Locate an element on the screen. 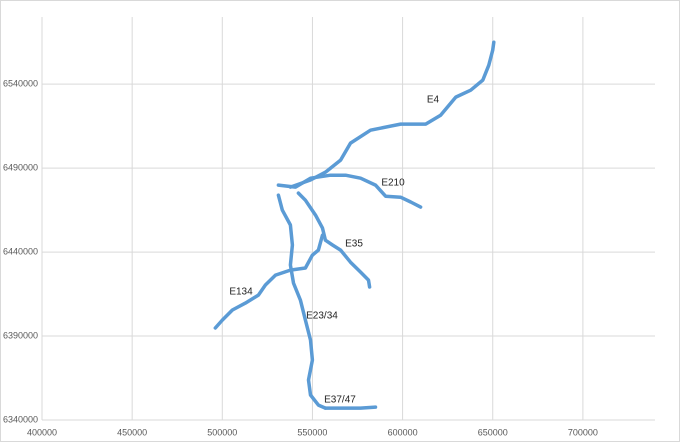 This screenshot has width=680, height=442. x-tick-label: 600000 is located at coordinates (403, 432).